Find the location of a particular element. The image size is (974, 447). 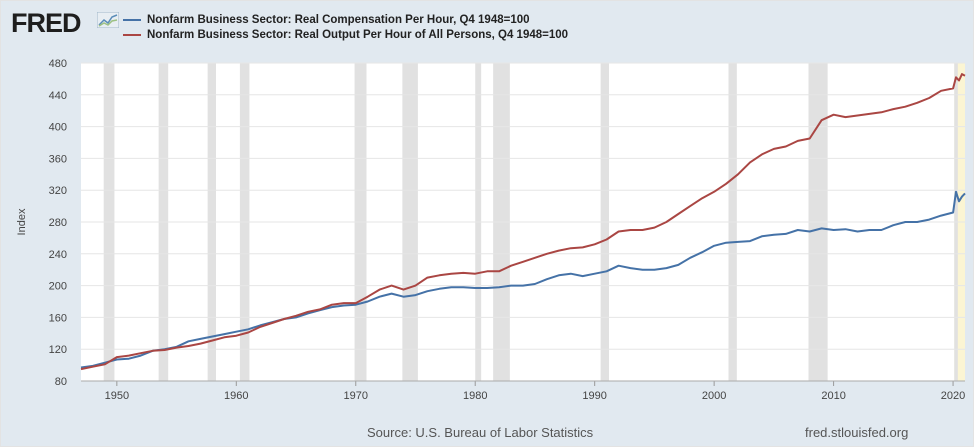

y-tick-label: 320 is located at coordinates (58, 191).